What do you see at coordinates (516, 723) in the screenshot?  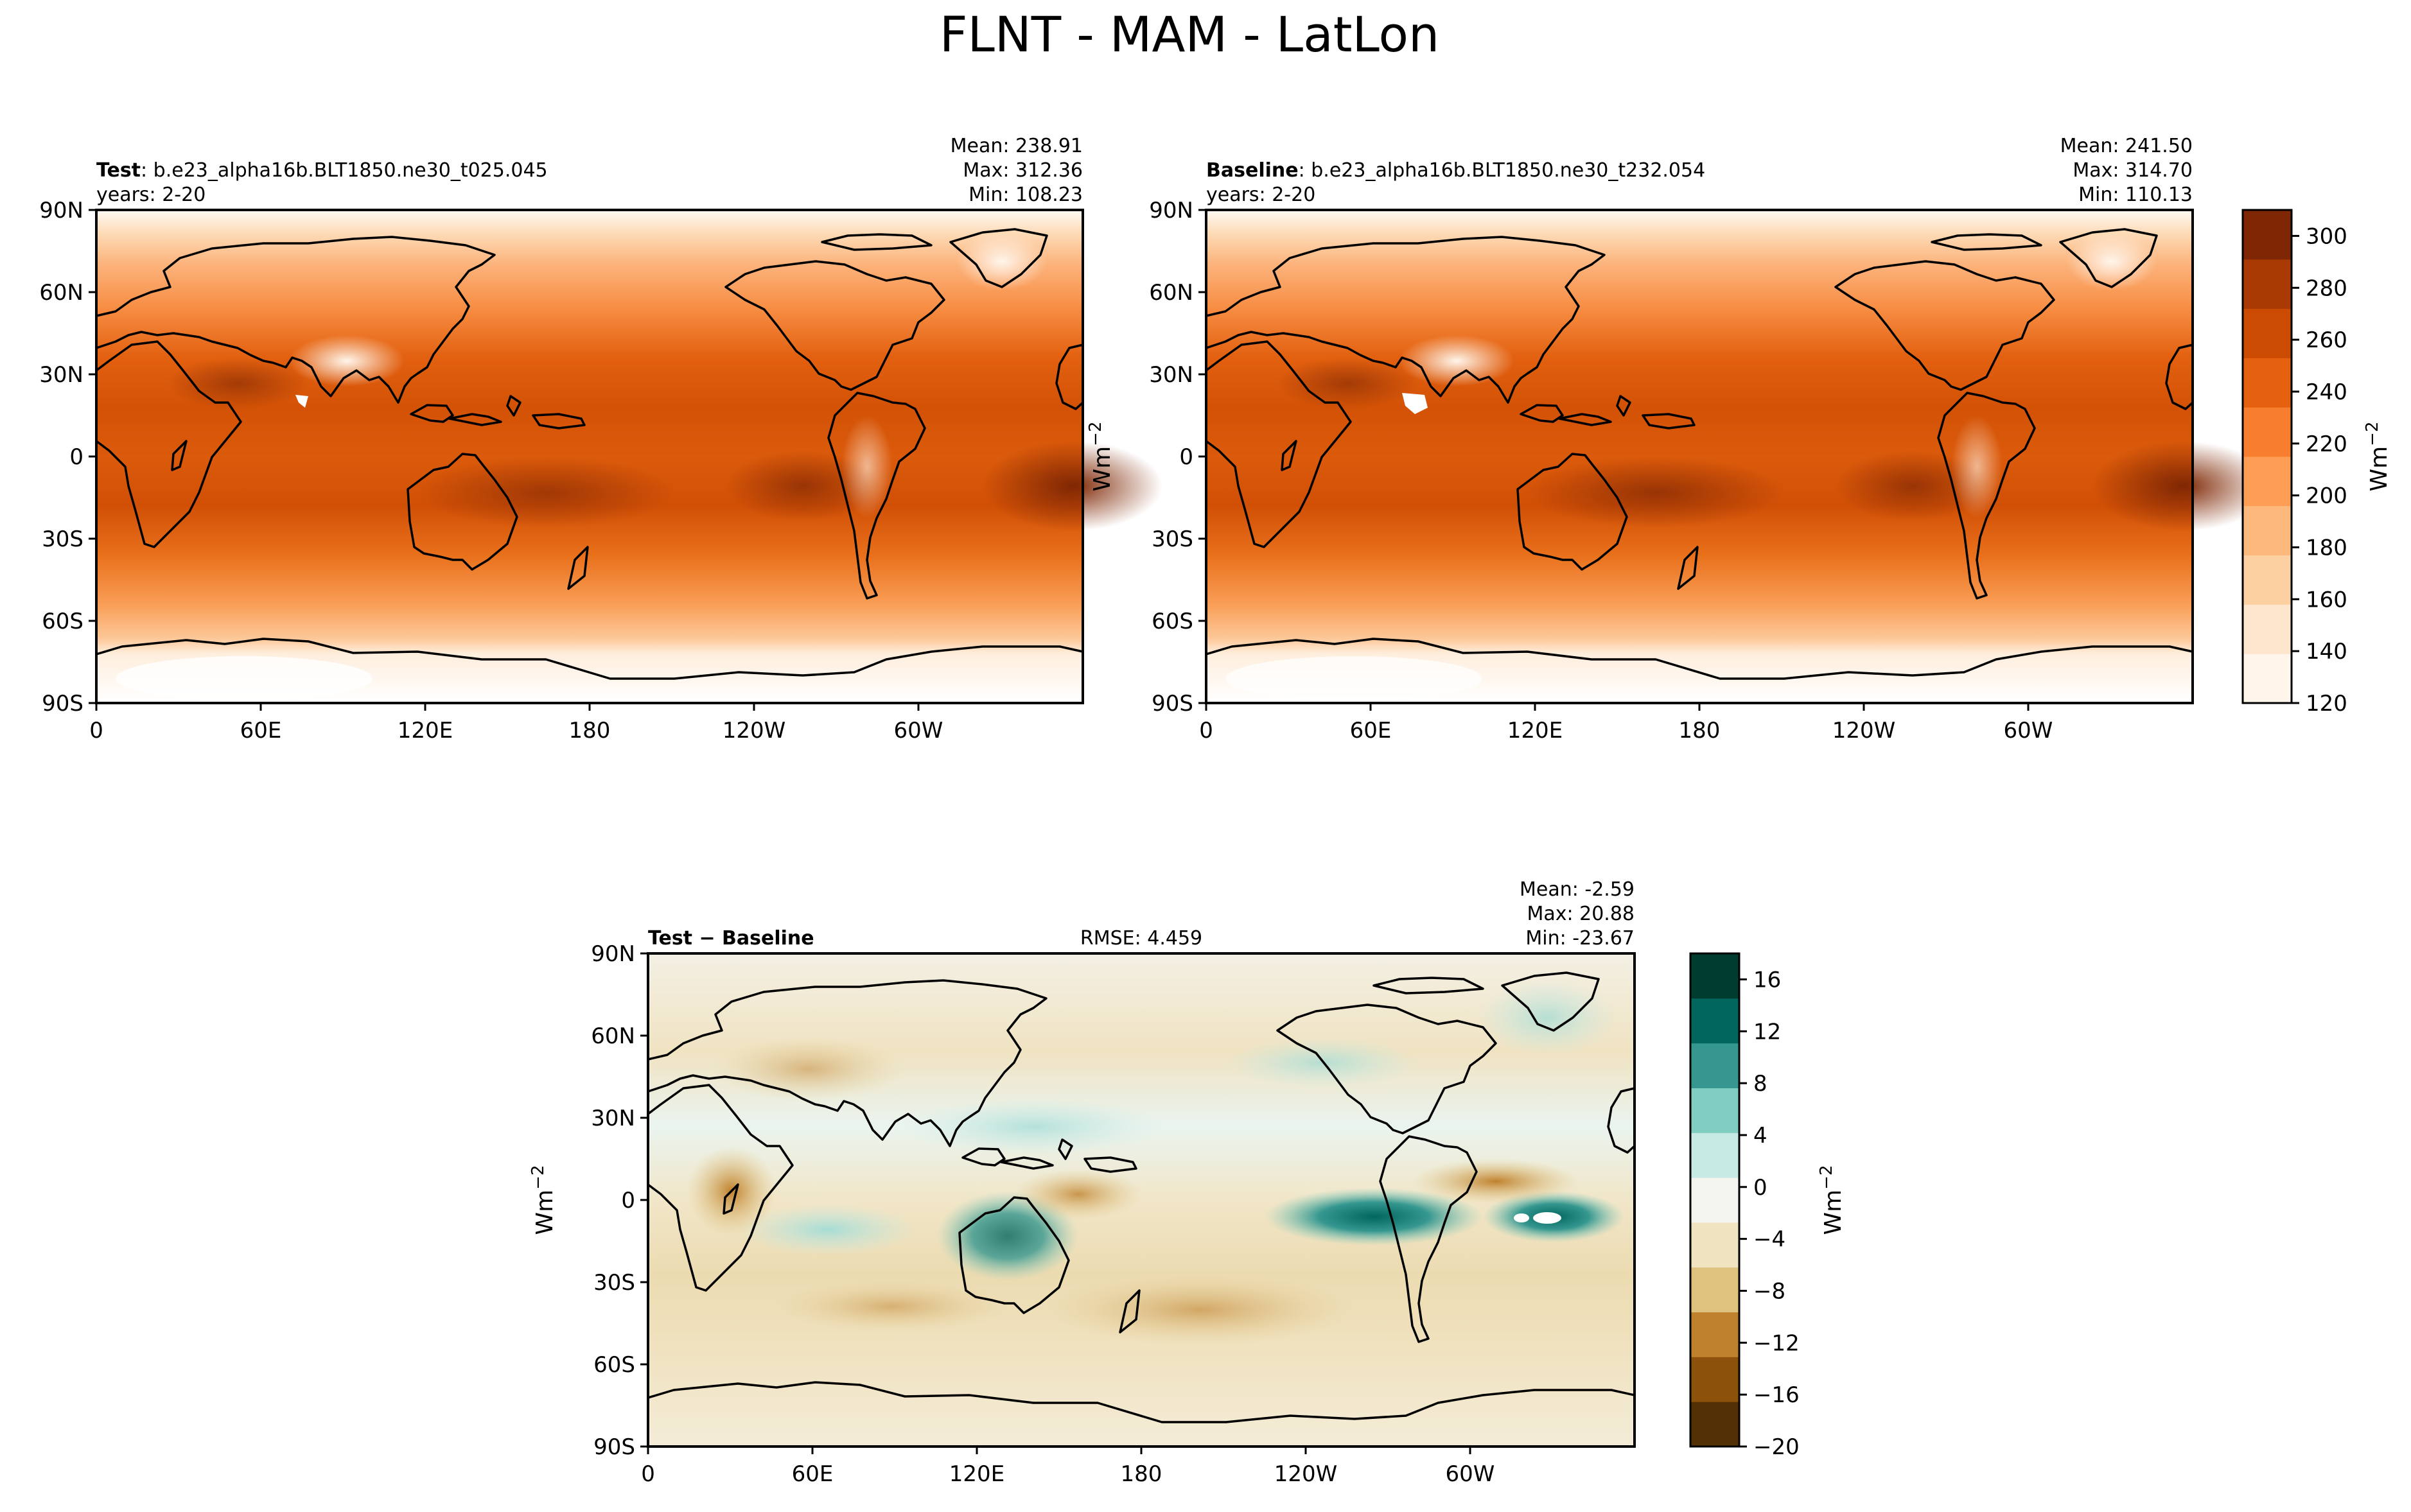 I see `panel-test-lon-ticks: 0 60E 120E 180 120W 60W` at bounding box center [516, 723].